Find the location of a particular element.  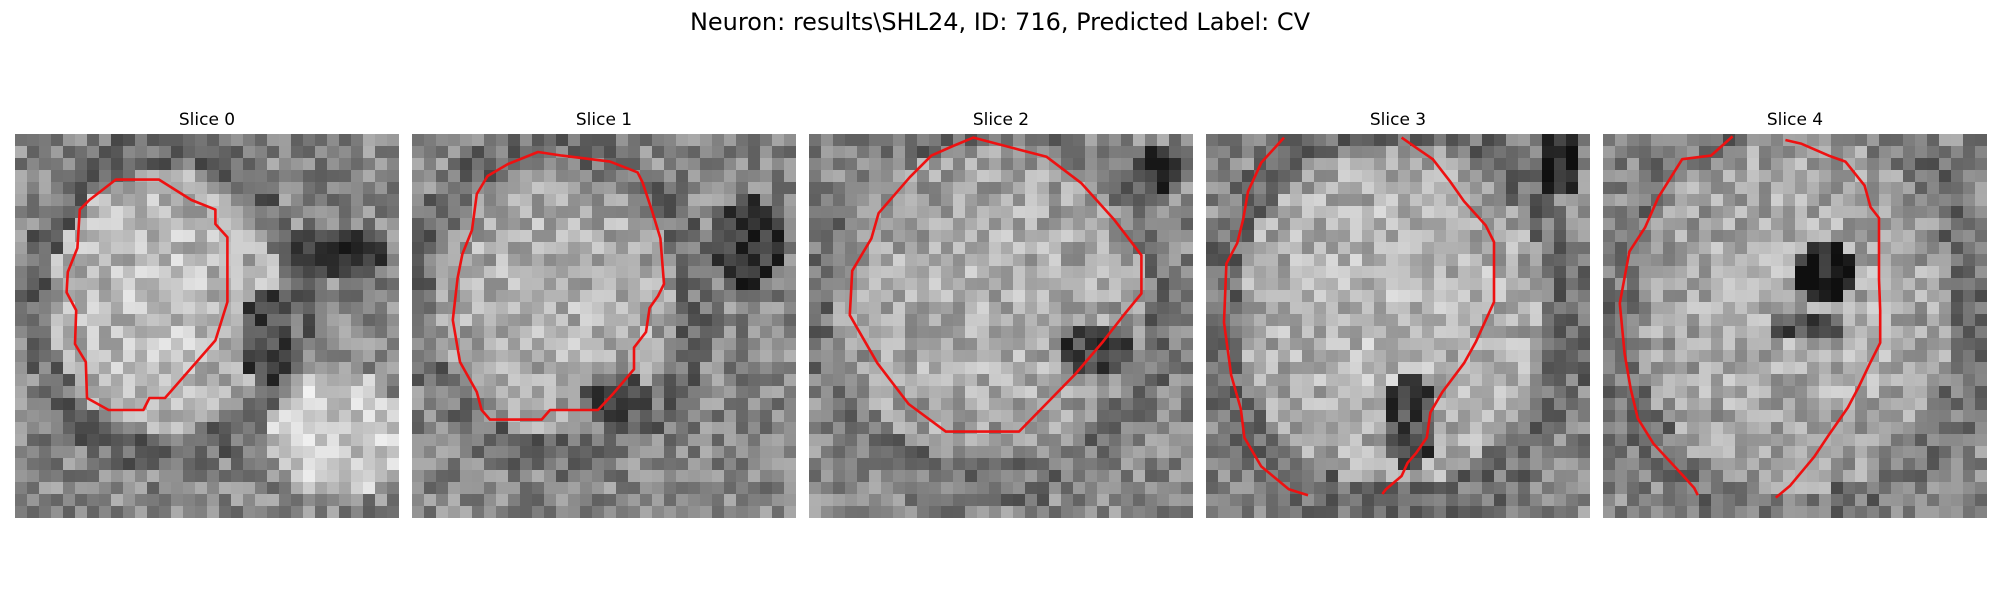

slice-title-2: Slice 2 is located at coordinates (1001, 120).